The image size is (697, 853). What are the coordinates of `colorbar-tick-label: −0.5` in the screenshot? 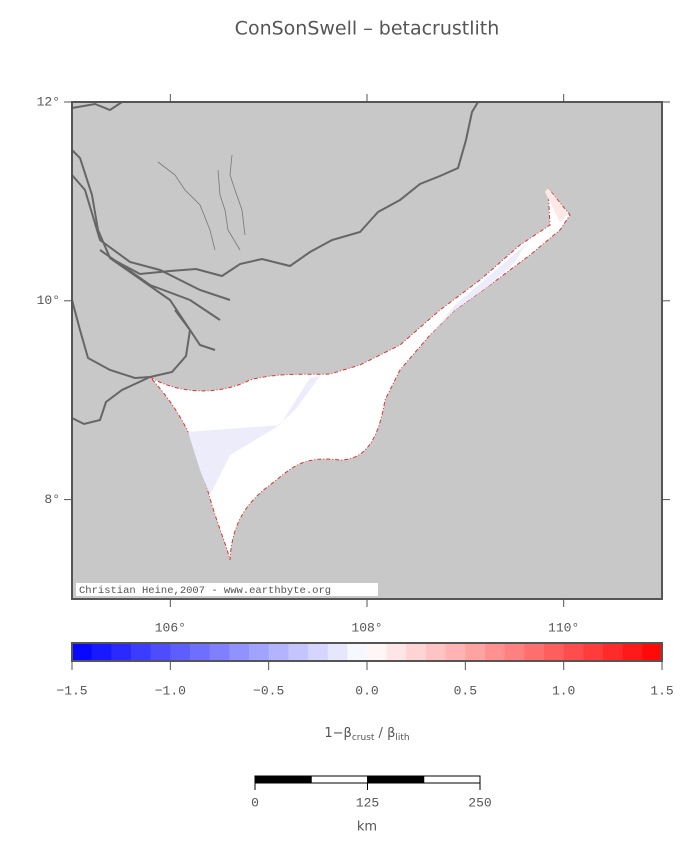 It's located at (268, 690).